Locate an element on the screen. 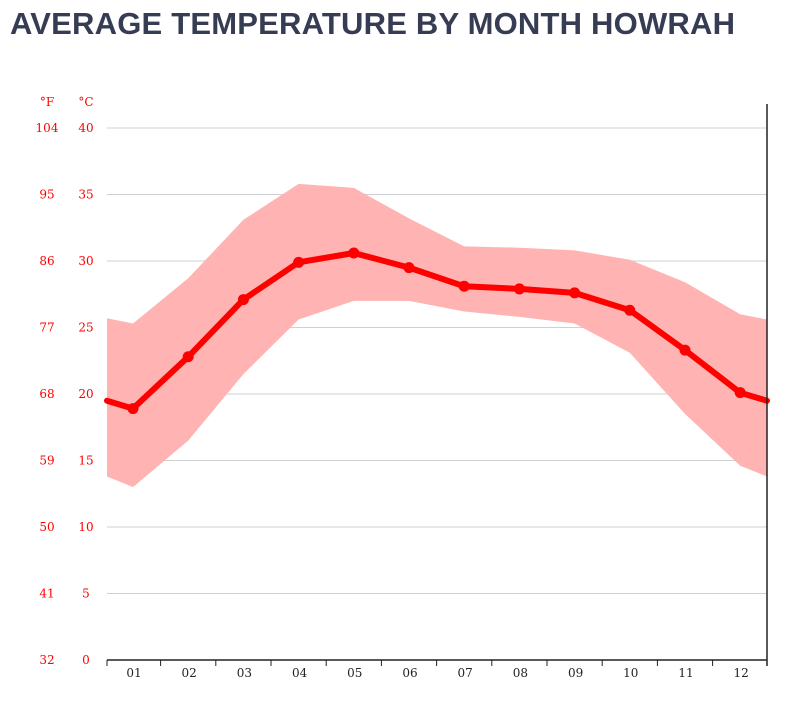 The image size is (800, 701). ytick-label-c: 30 is located at coordinates (85, 261).